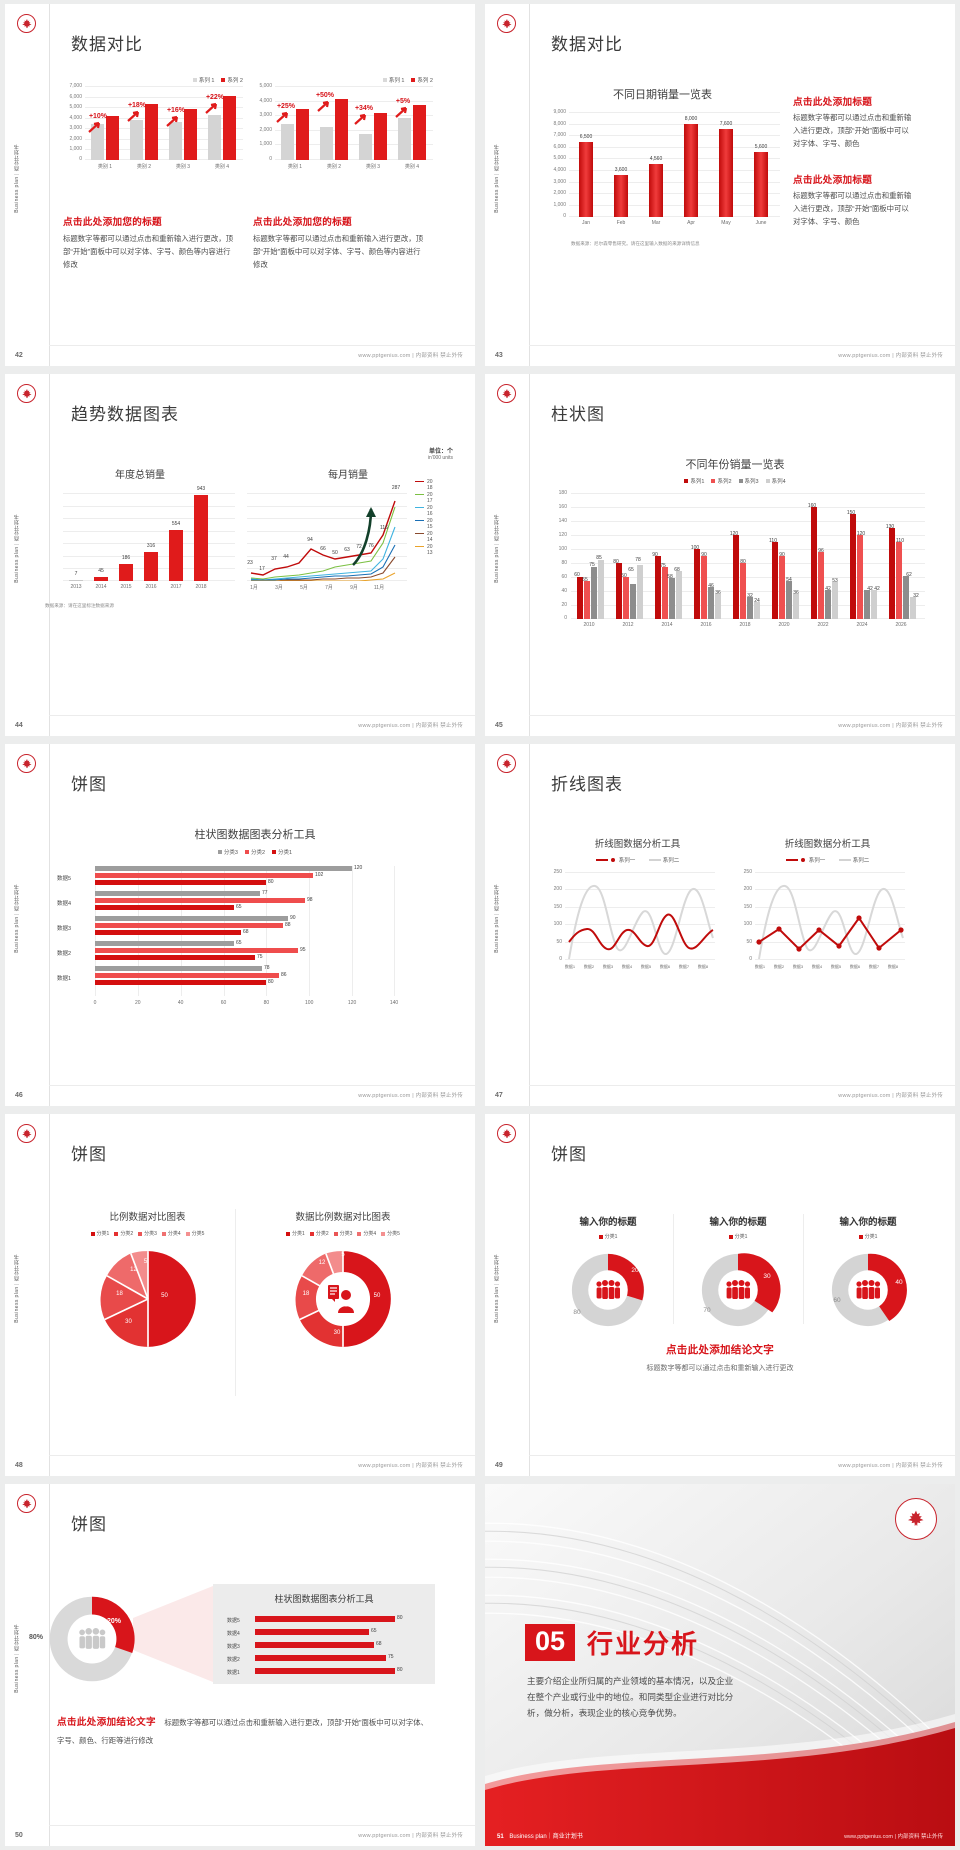 The image size is (960, 1850). Describe the element at coordinates (153, 80) in the screenshot. I see `chart-legend: 系列 1 系列 2` at that location.